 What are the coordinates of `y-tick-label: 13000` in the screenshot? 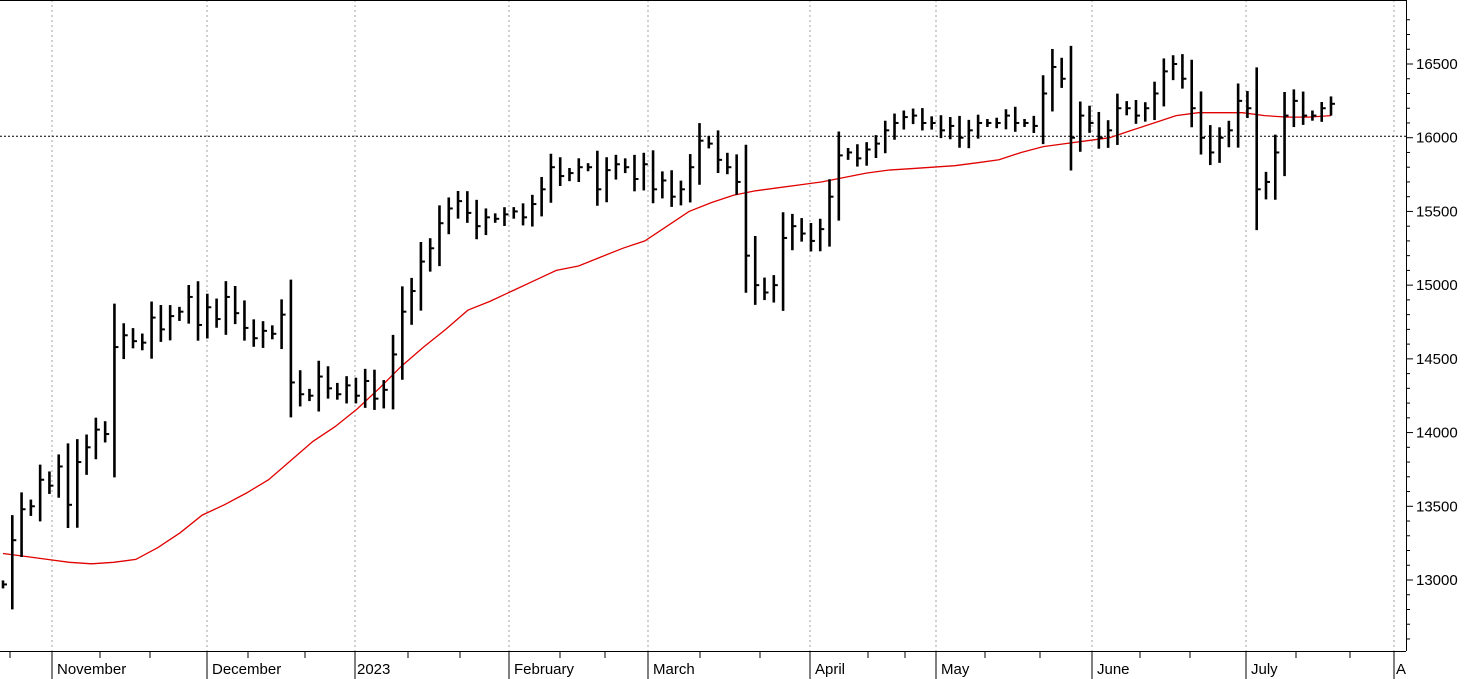 It's located at (1437, 580).